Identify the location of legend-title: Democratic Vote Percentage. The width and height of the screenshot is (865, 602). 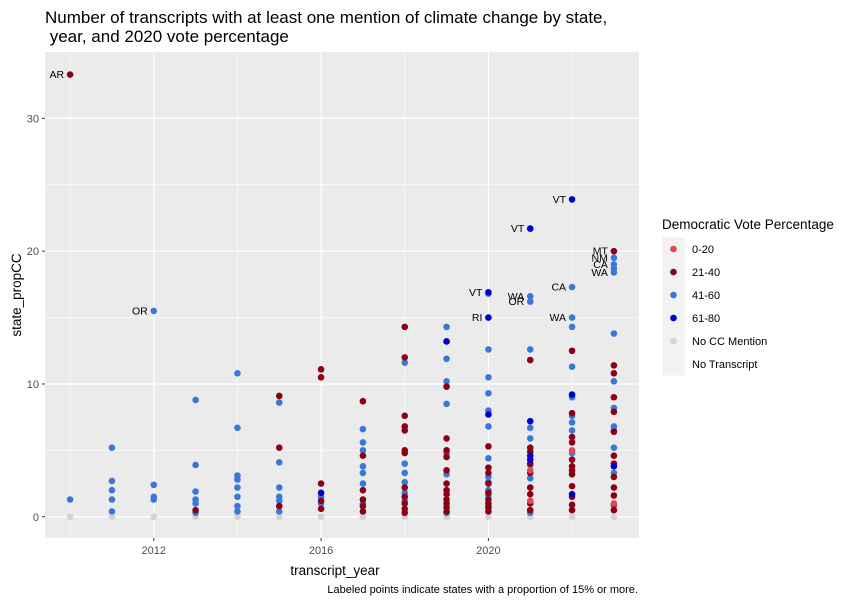
(748, 224).